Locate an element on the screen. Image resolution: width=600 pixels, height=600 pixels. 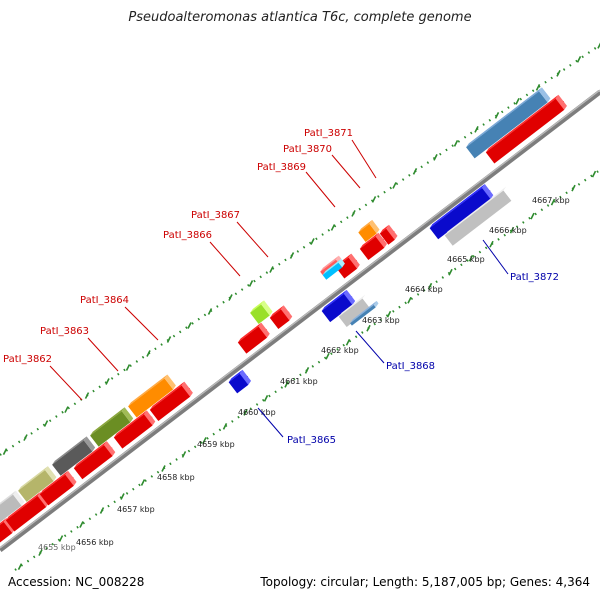
scale-label: 4663 kbp is located at coordinates (381, 320).